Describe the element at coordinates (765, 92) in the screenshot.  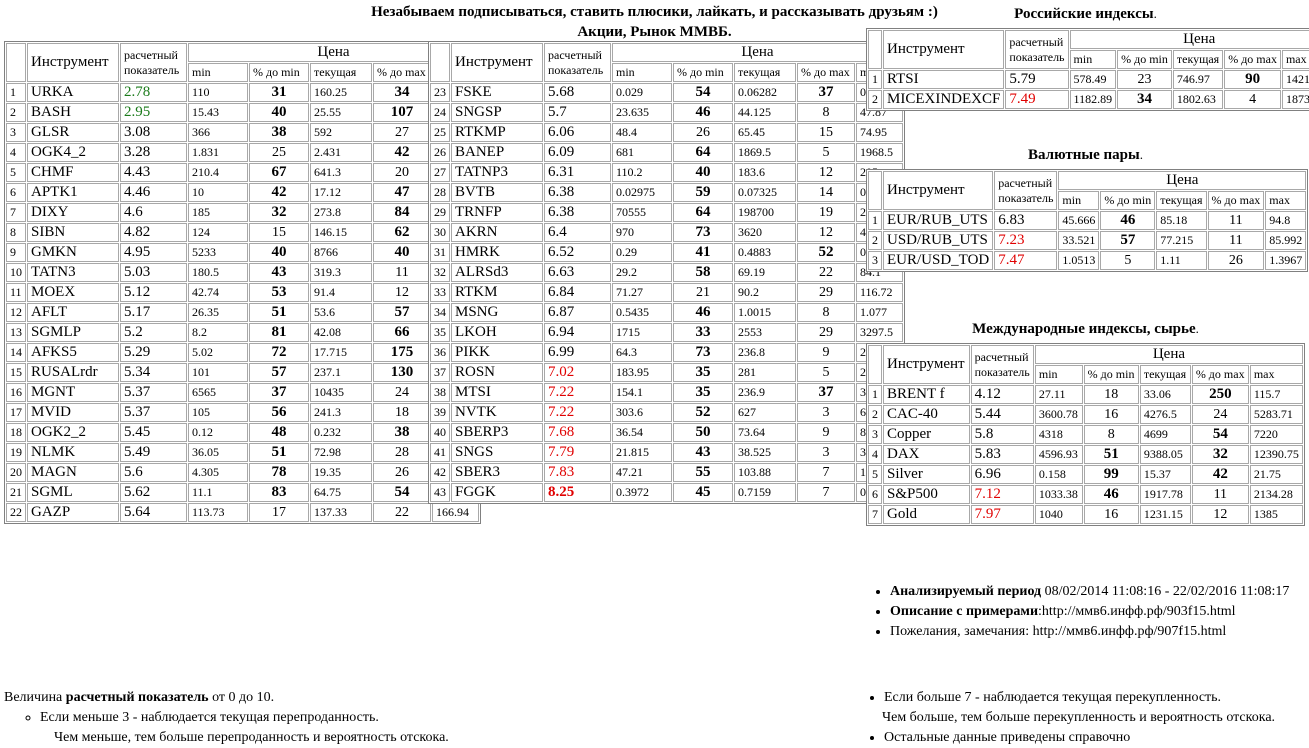
I see `cell-price-current: 0.06282` at that location.